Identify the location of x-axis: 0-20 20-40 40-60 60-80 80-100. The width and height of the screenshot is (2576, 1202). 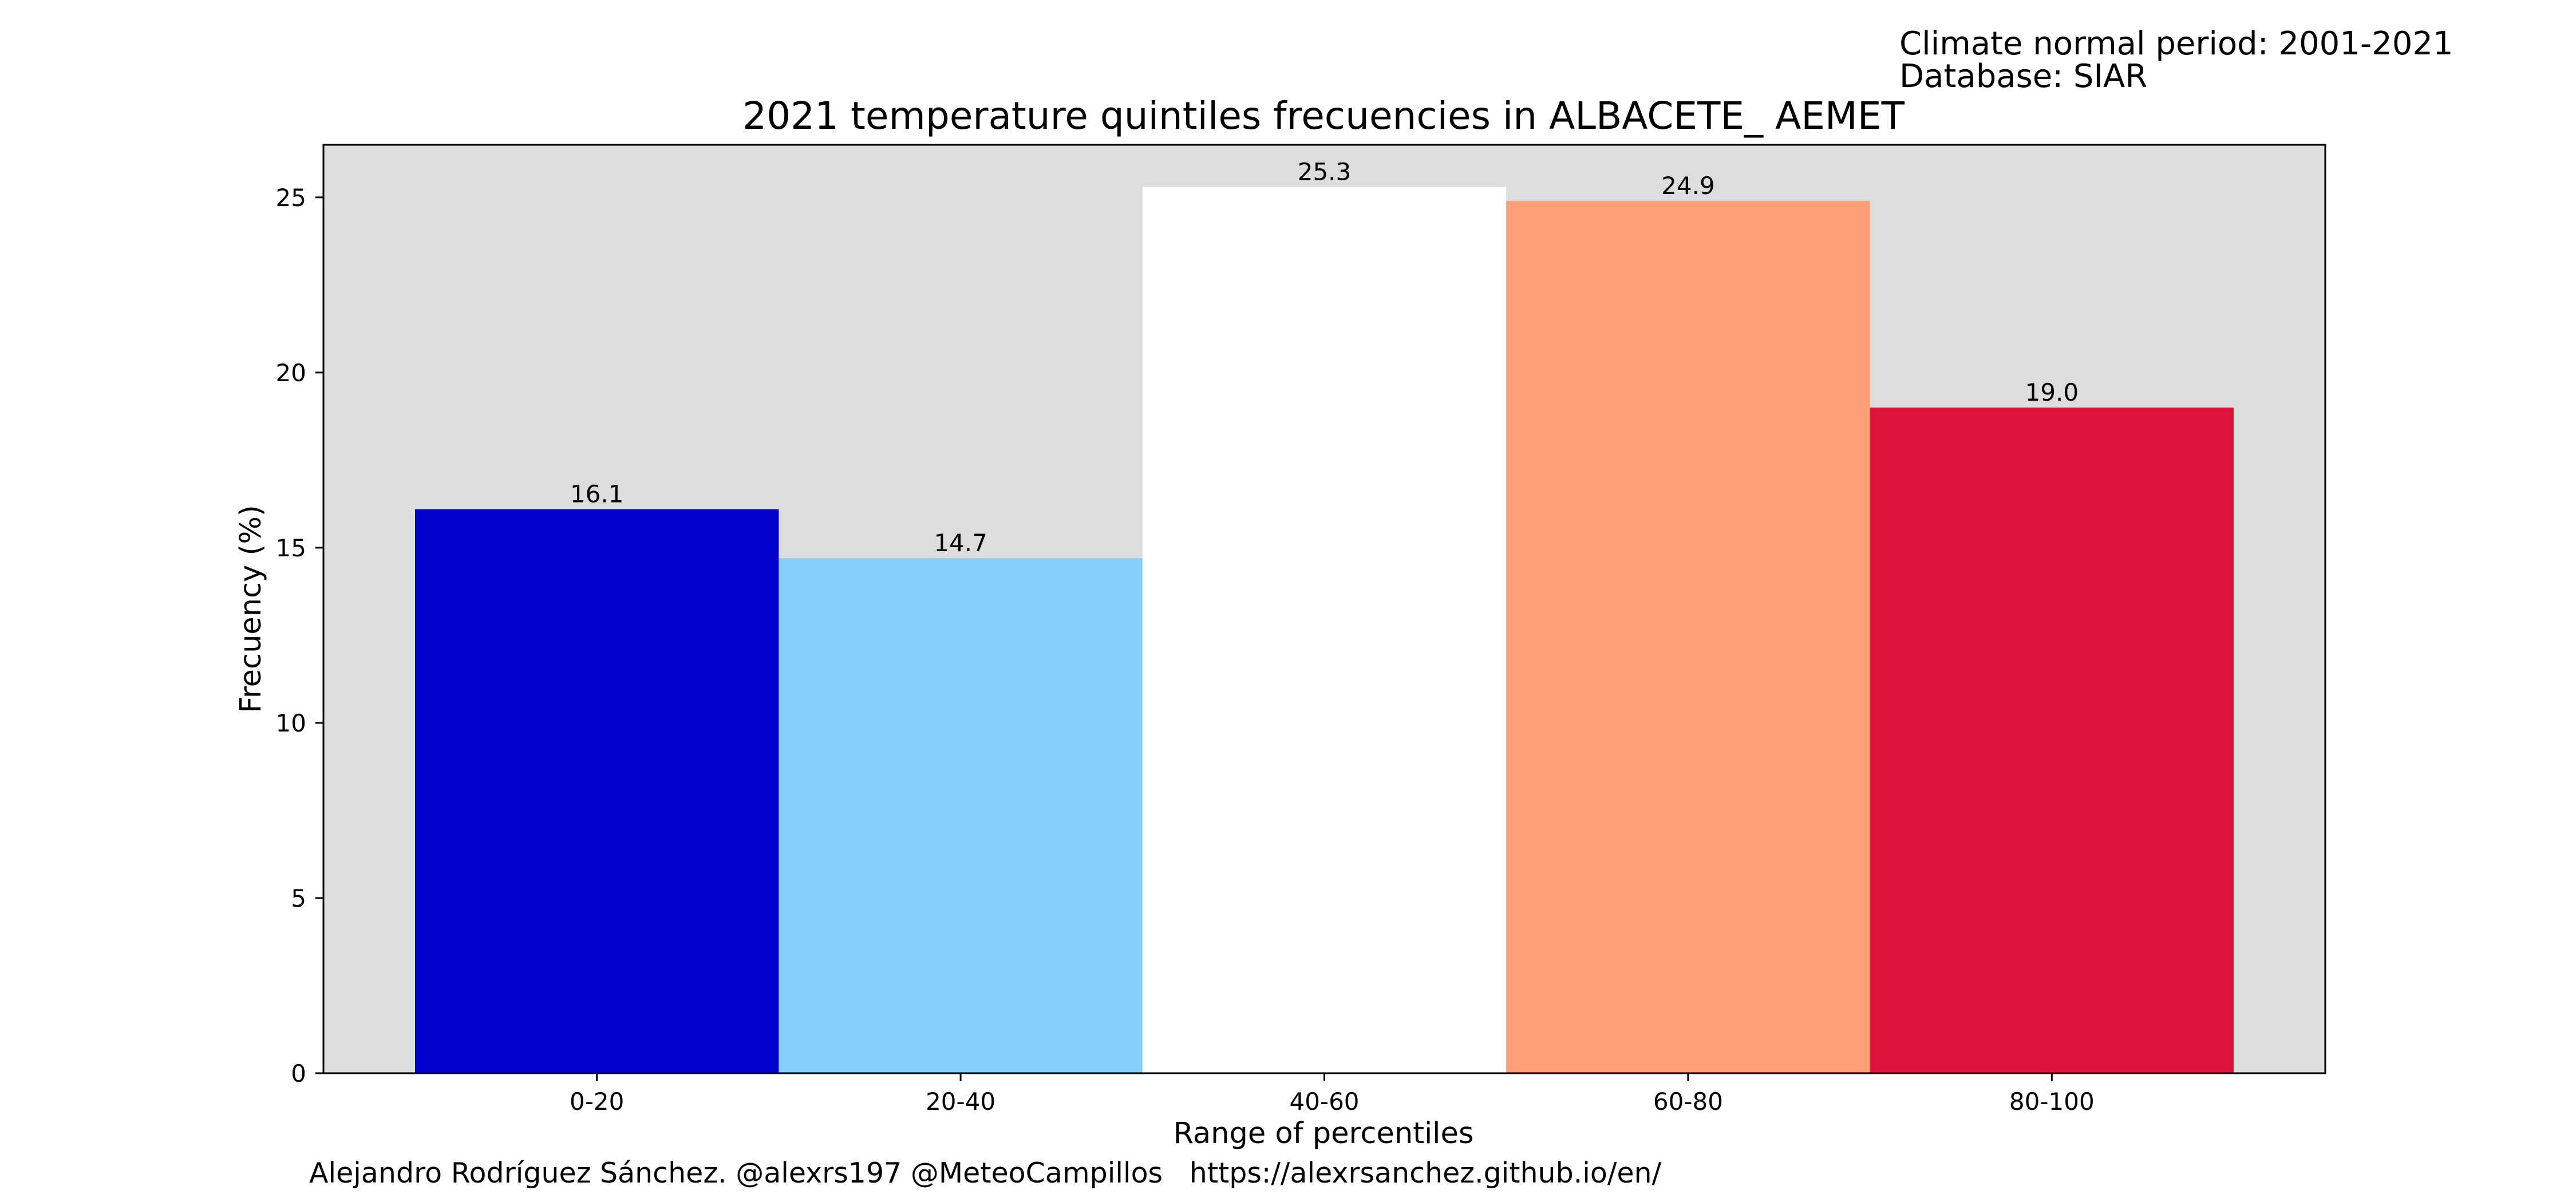
(1332, 1094).